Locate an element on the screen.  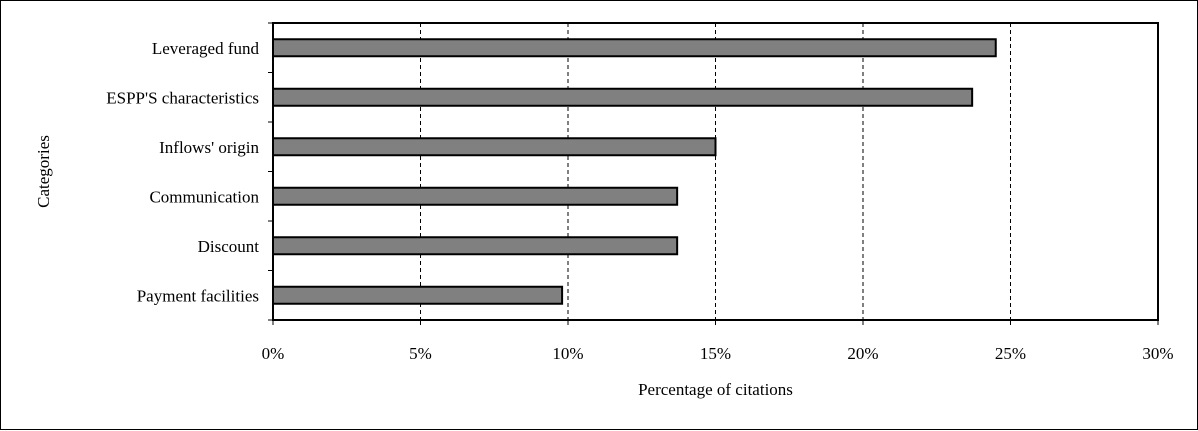
category-label-2: Inflows' origin is located at coordinates (209, 147).